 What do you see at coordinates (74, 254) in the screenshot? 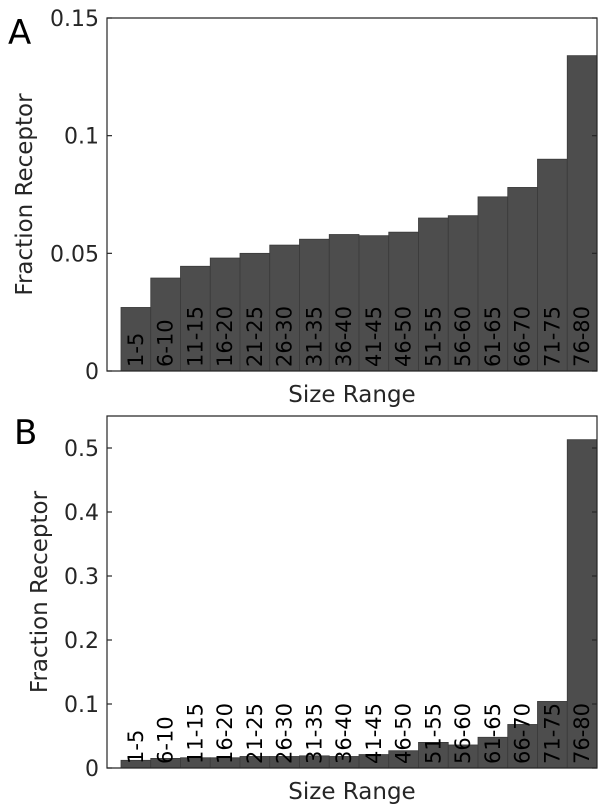
I see `y-tick-label: 0.05` at bounding box center [74, 254].